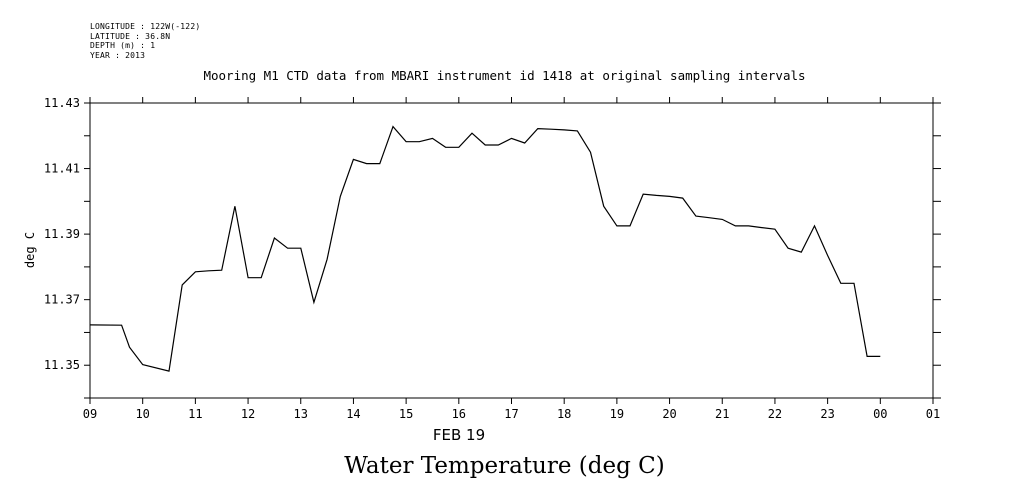  What do you see at coordinates (62, 103) in the screenshot?
I see `y-tick-label: 11.43` at bounding box center [62, 103].